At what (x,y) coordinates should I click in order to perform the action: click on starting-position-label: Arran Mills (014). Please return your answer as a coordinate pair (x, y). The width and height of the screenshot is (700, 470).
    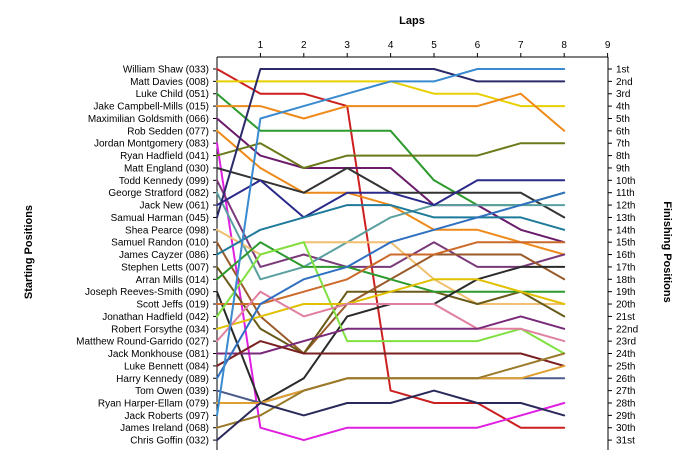
    Looking at the image, I should click on (172, 280).